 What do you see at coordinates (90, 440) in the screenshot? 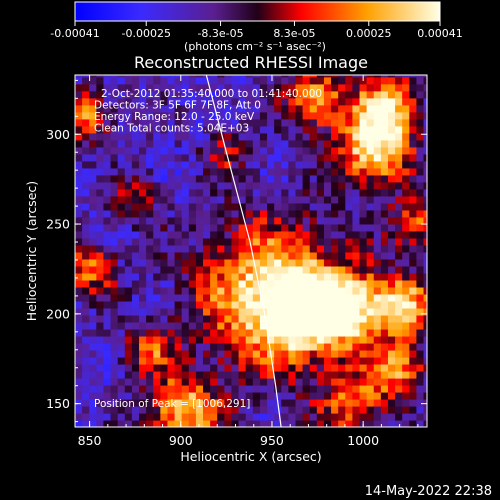
I see `x-tick-label: 850` at bounding box center [90, 440].